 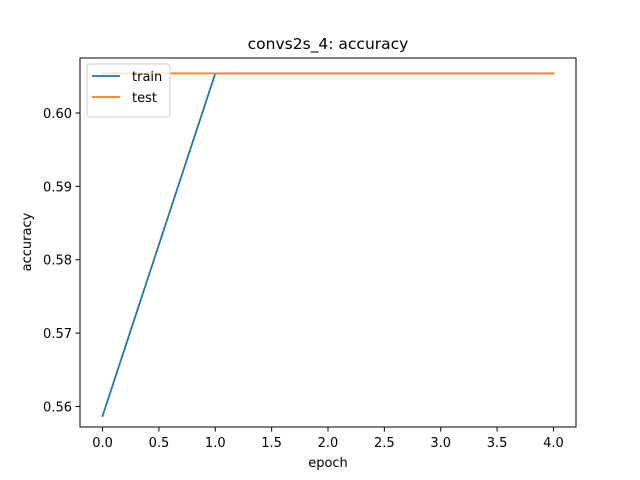 I want to click on x-tick-label: 3.5, so click(x=497, y=443).